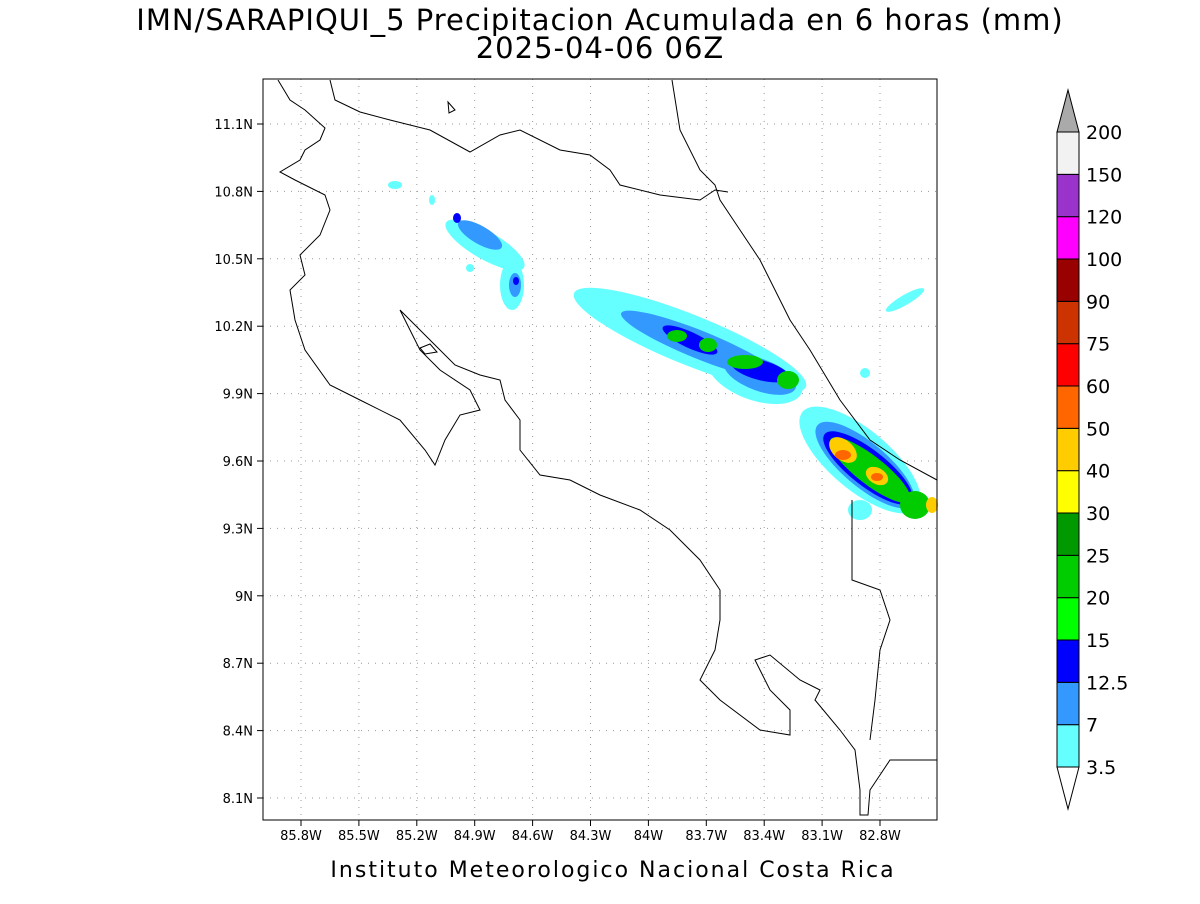 The image size is (1200, 904). What do you see at coordinates (359, 836) in the screenshot?
I see `lon-label: 85.5W` at bounding box center [359, 836].